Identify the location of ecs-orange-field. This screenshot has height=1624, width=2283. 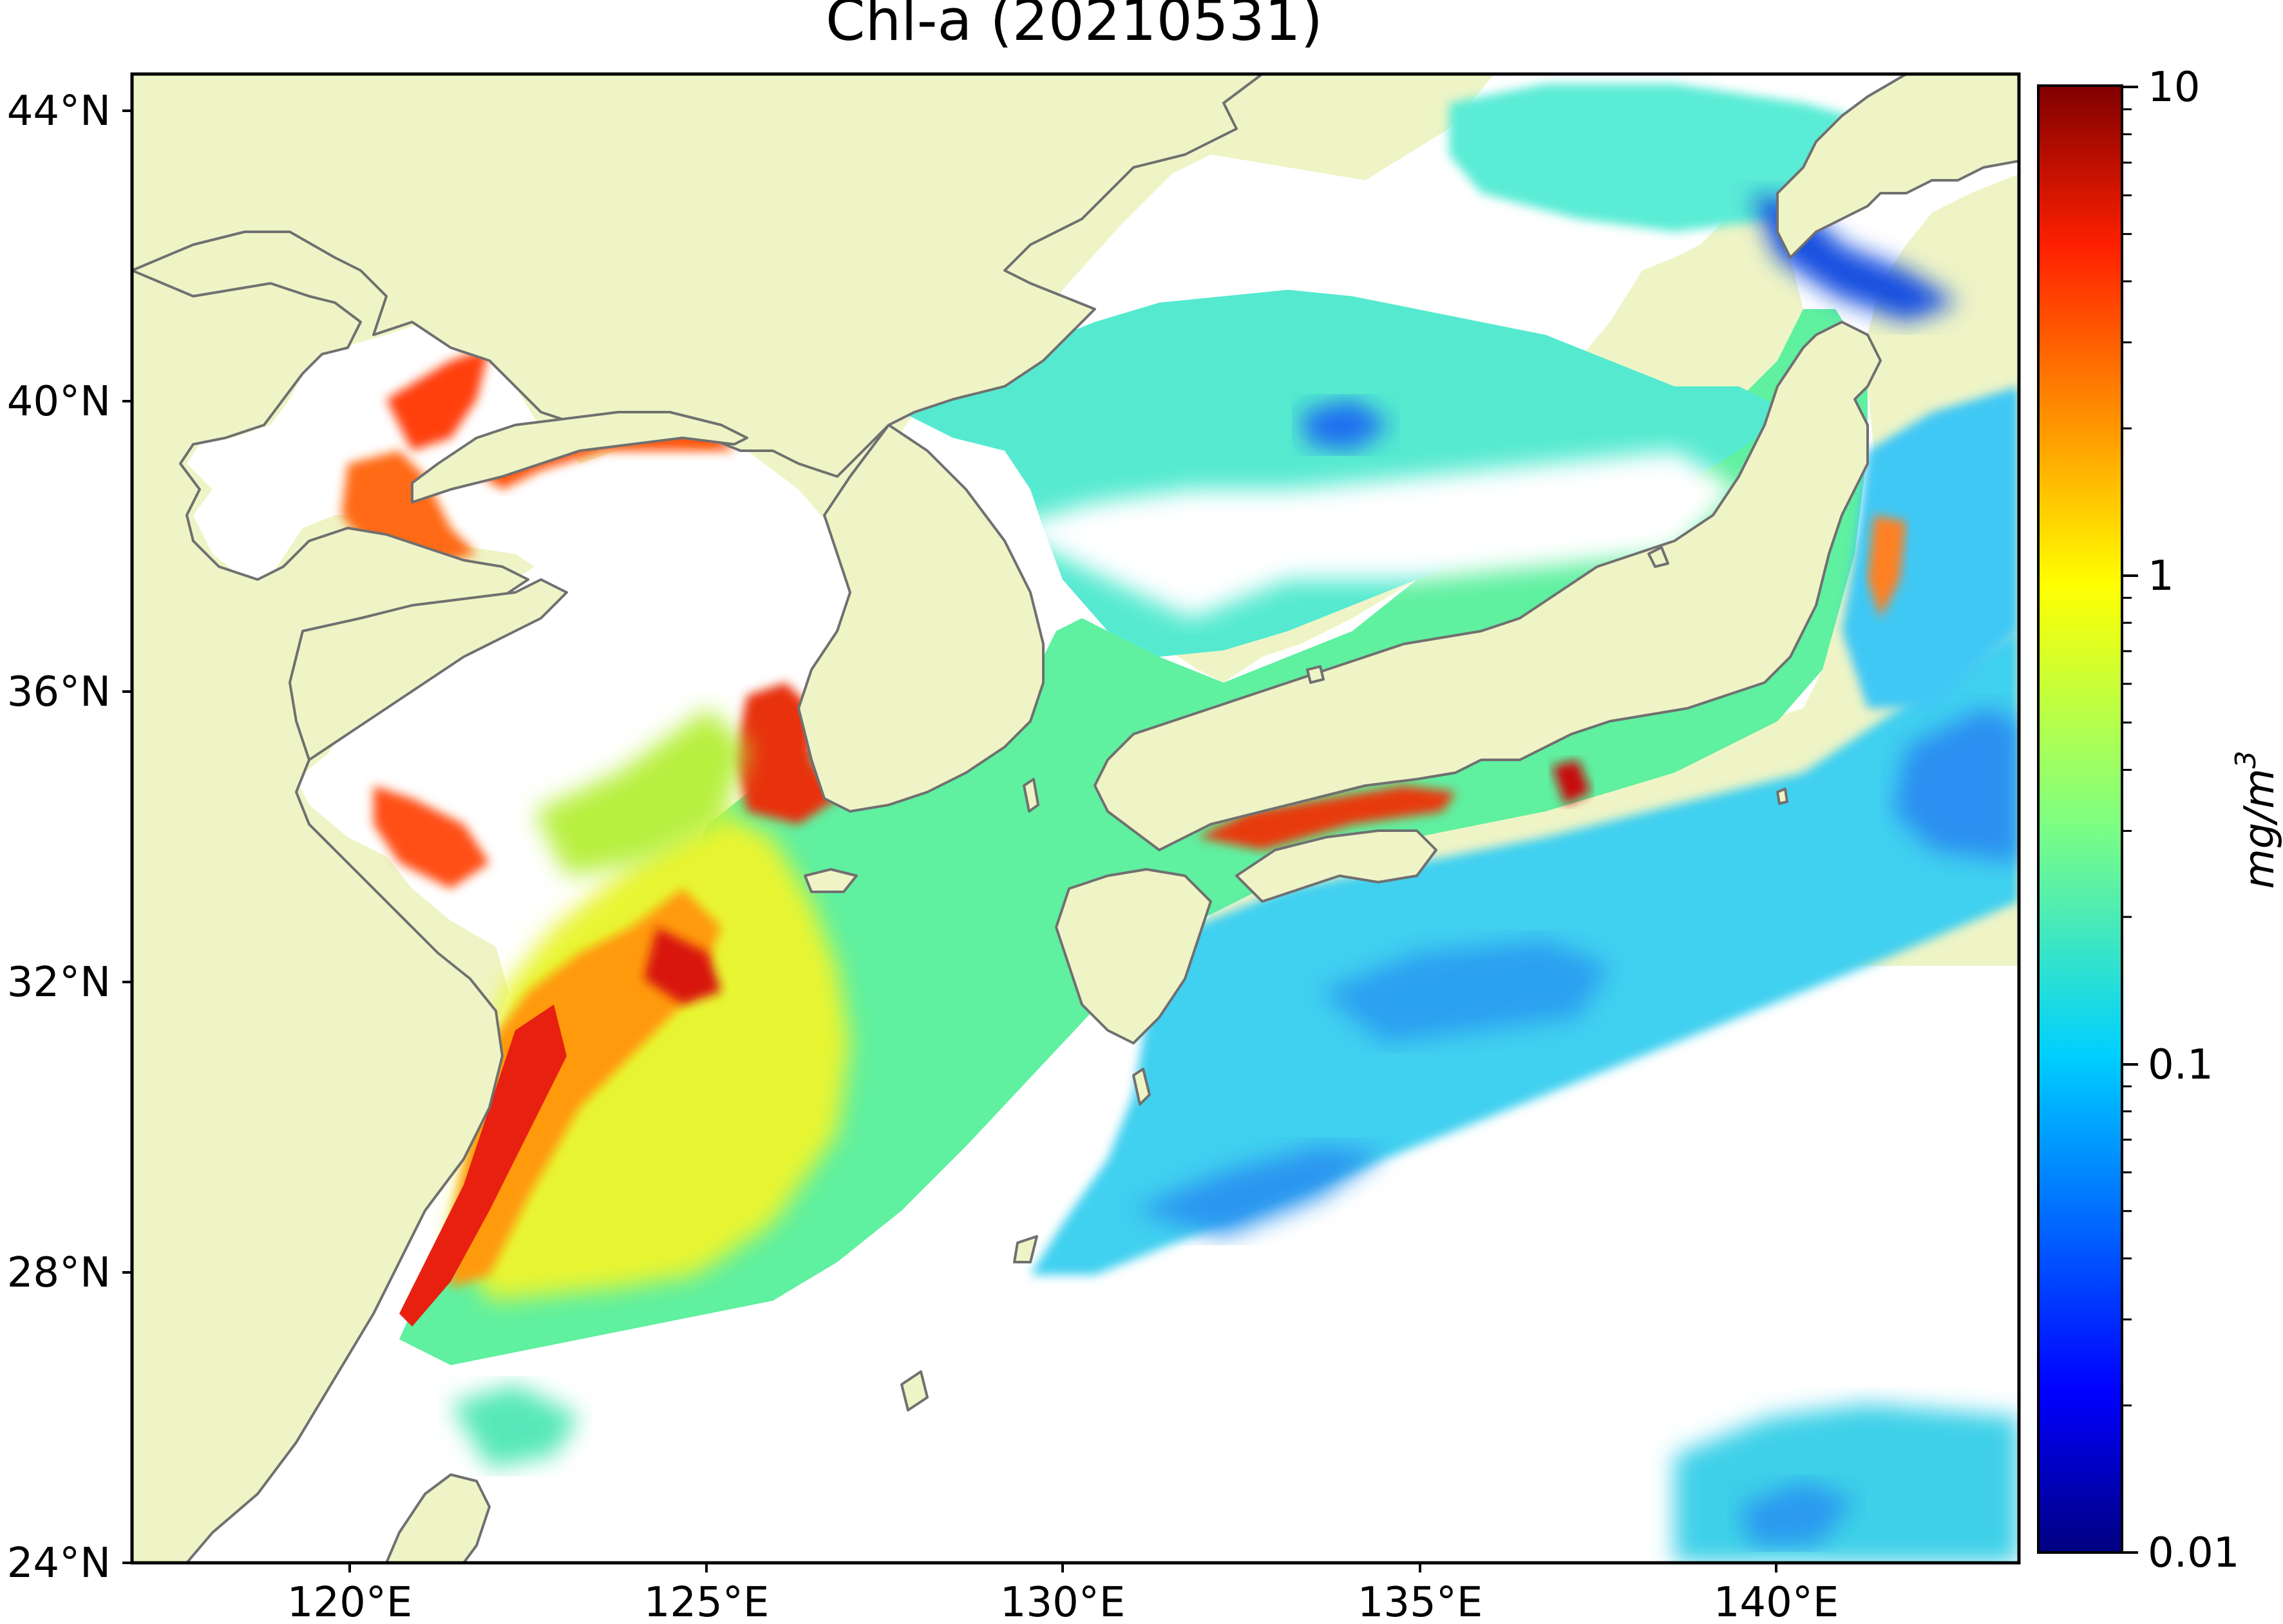
(586, 1089).